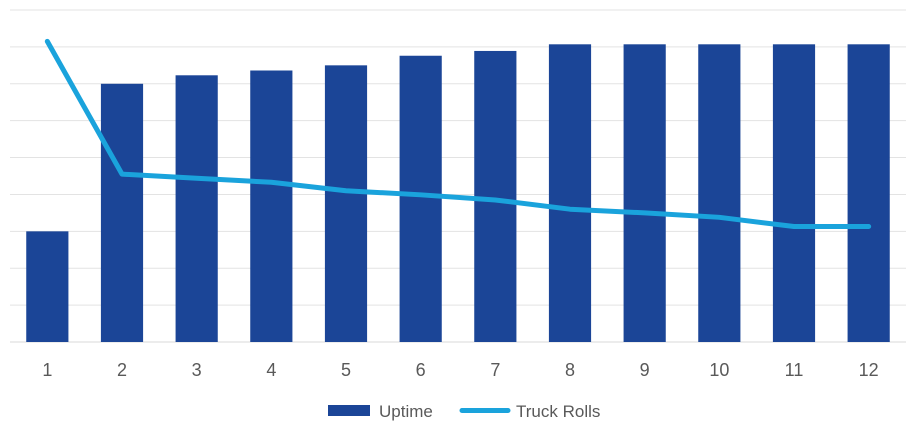  I want to click on legend-swatch-uptime, so click(349, 410).